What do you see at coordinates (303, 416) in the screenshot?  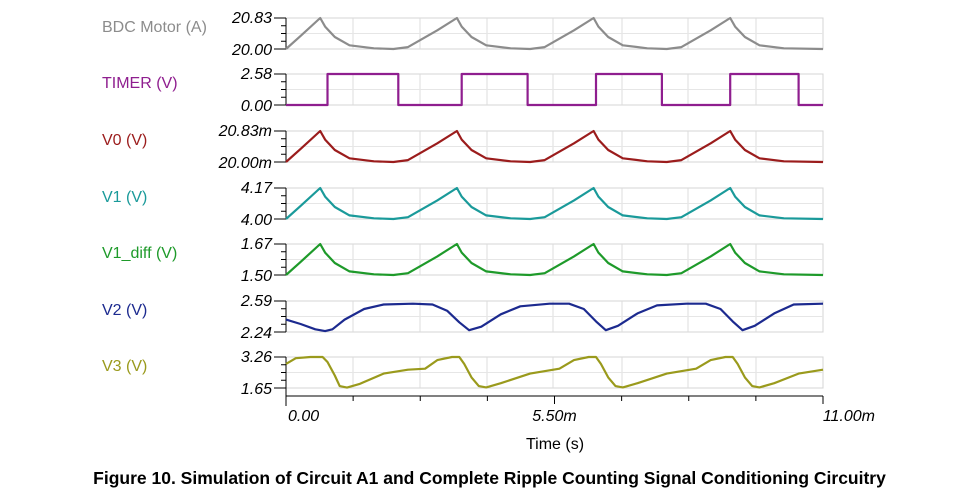 I see `x-tick-label: 0.00` at bounding box center [303, 416].